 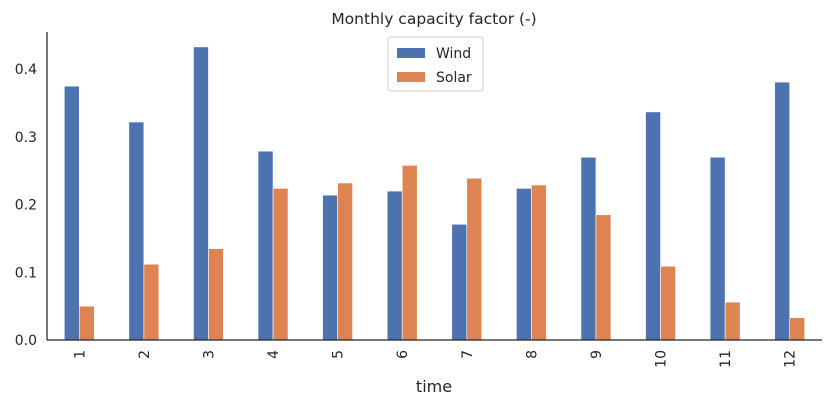 What do you see at coordinates (433, 19) in the screenshot?
I see `chart-title: Monthly capacity factor (-)` at bounding box center [433, 19].